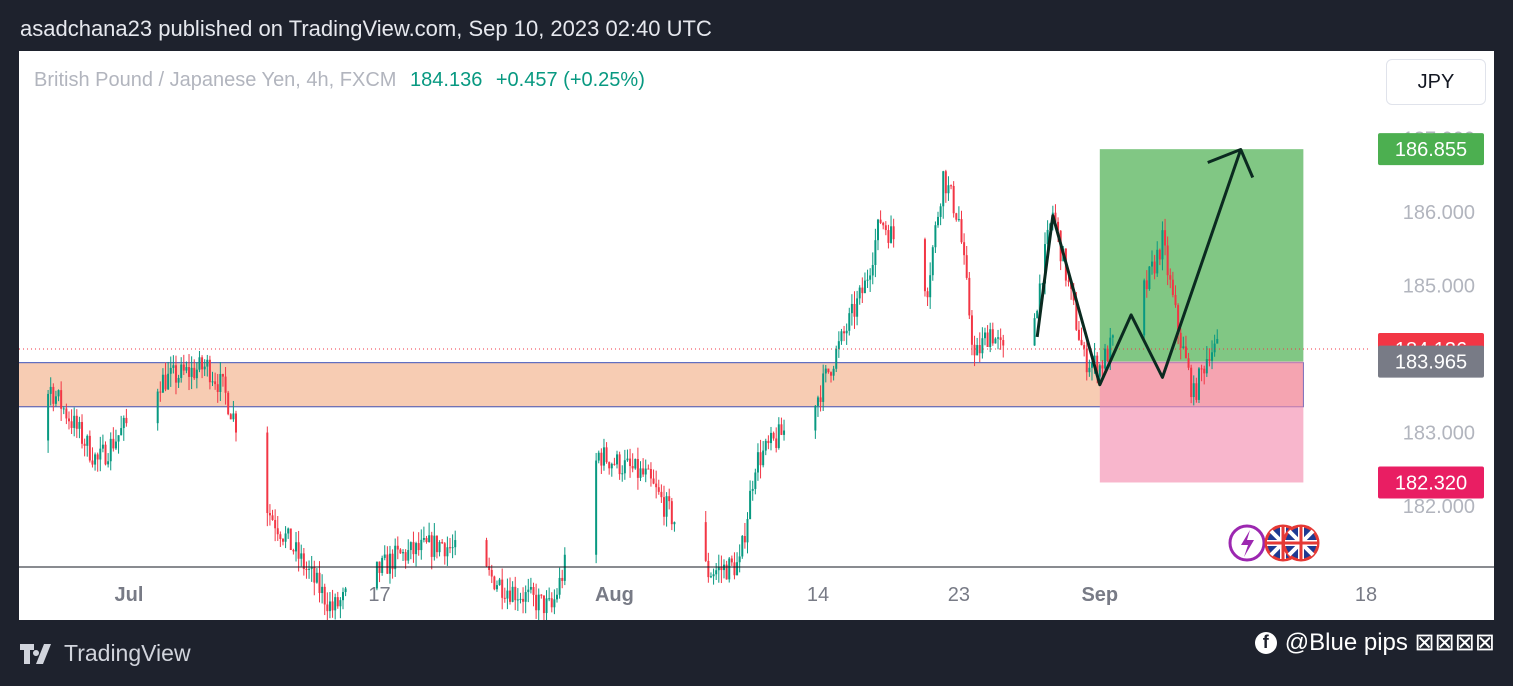  What do you see at coordinates (1431, 482) in the screenshot?
I see `price-tag-stop` at bounding box center [1431, 482].